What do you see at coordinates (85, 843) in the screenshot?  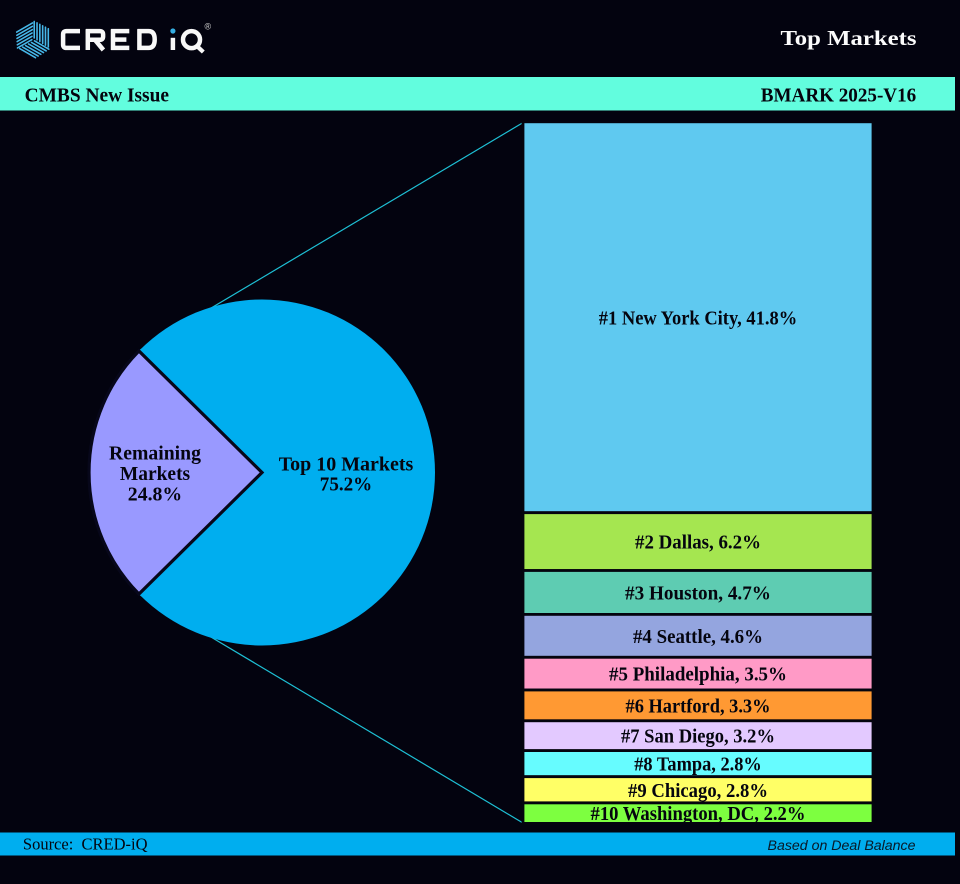 I see `svg-text: Source: CRED-iQ` at bounding box center [85, 843].